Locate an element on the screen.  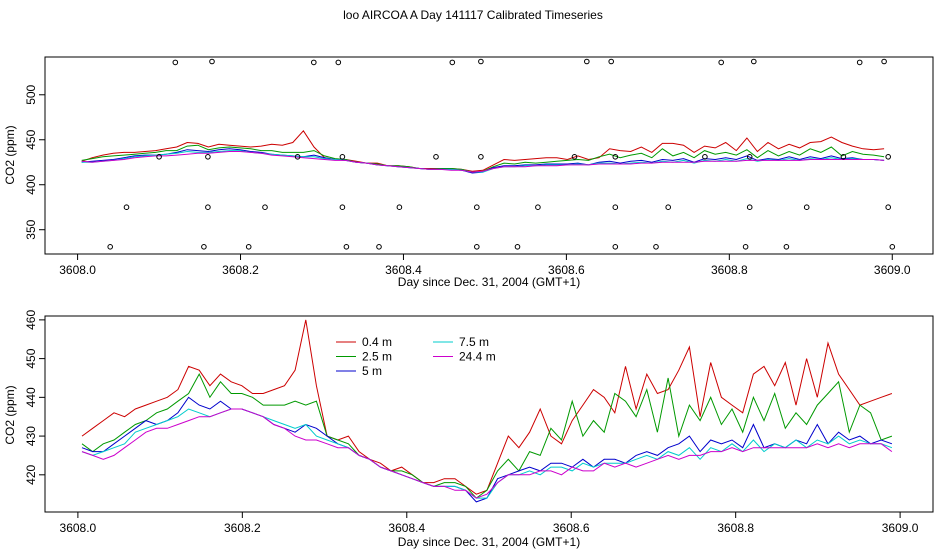
top-x-tick-label: 3608.4 is located at coordinates (403, 270).